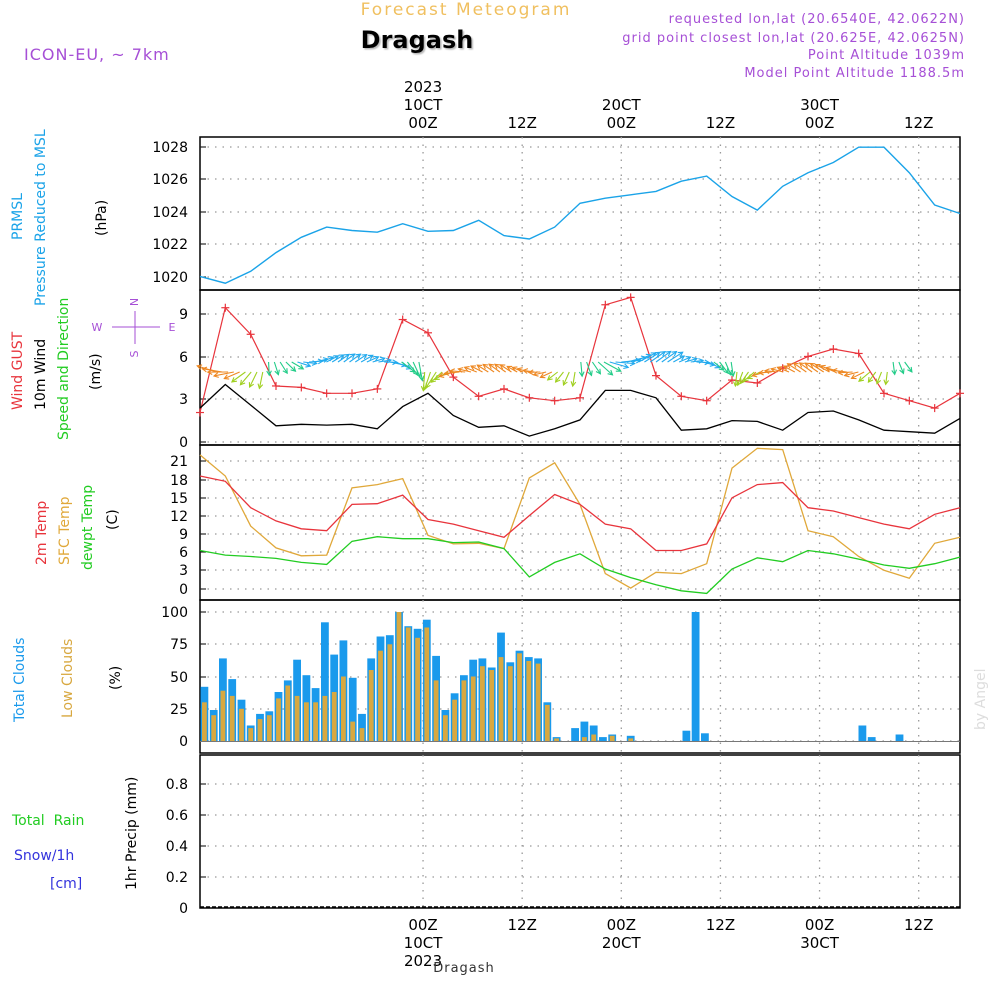 The height and width of the screenshot is (1000, 1000). I want to click on bottom-time-label: 20CT, so click(622, 943).